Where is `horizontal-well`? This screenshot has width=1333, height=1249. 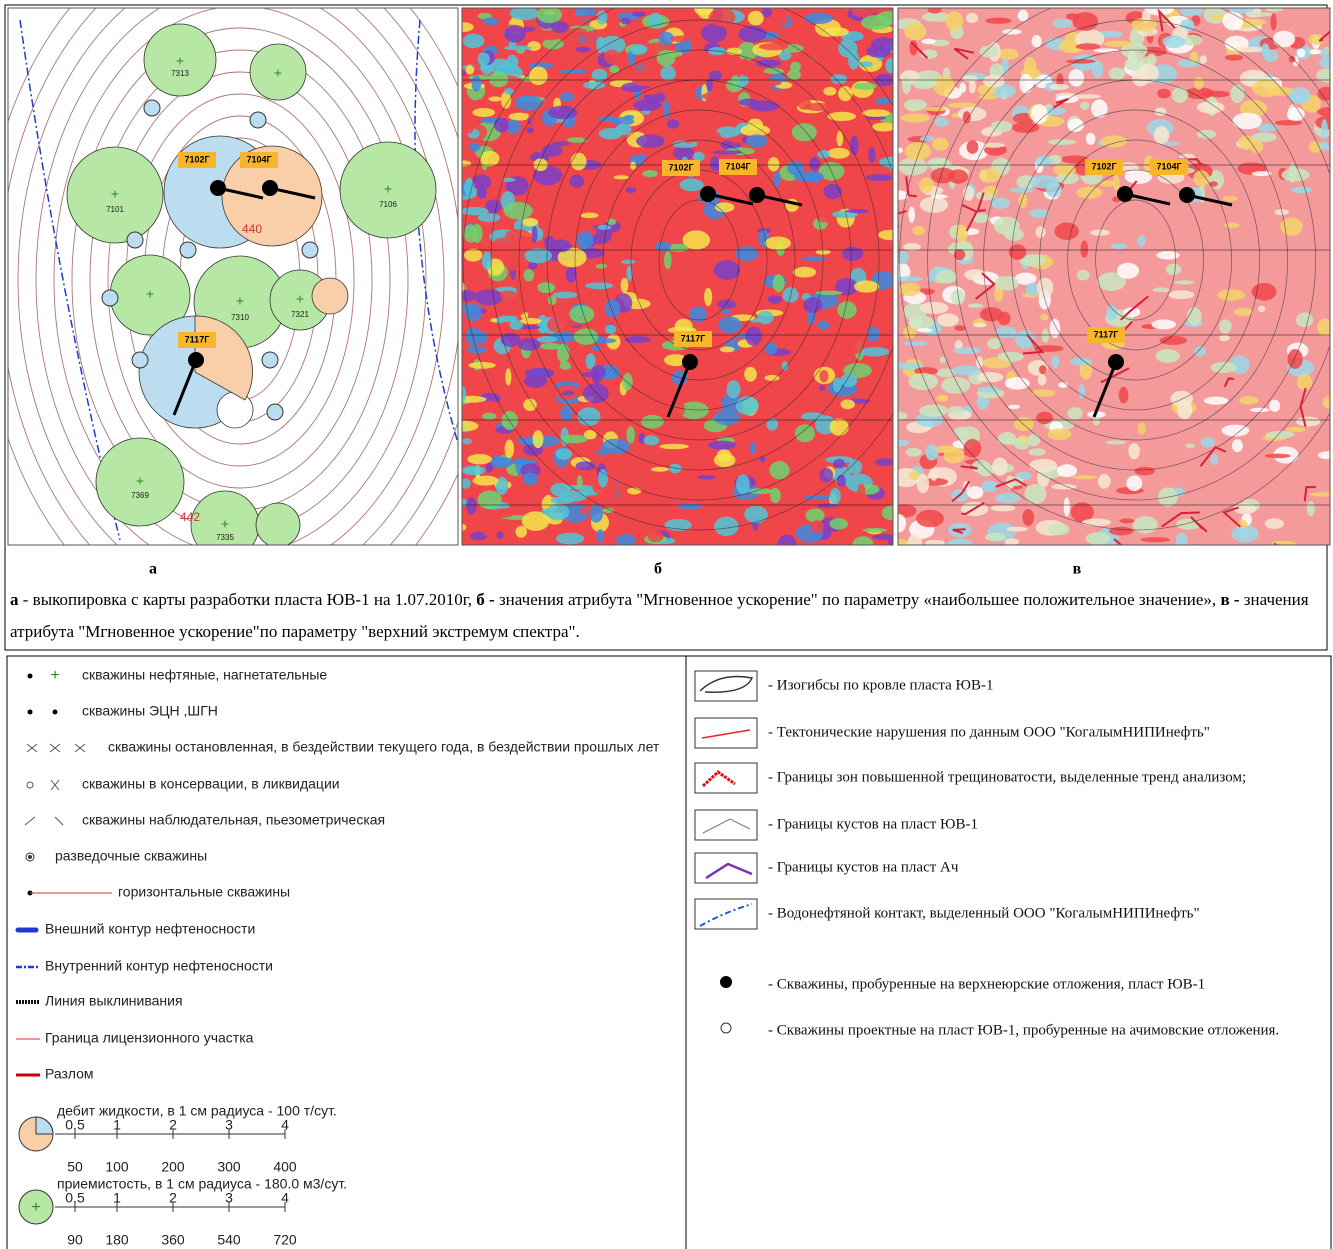 horizontal-well is located at coordinates (1105, 389).